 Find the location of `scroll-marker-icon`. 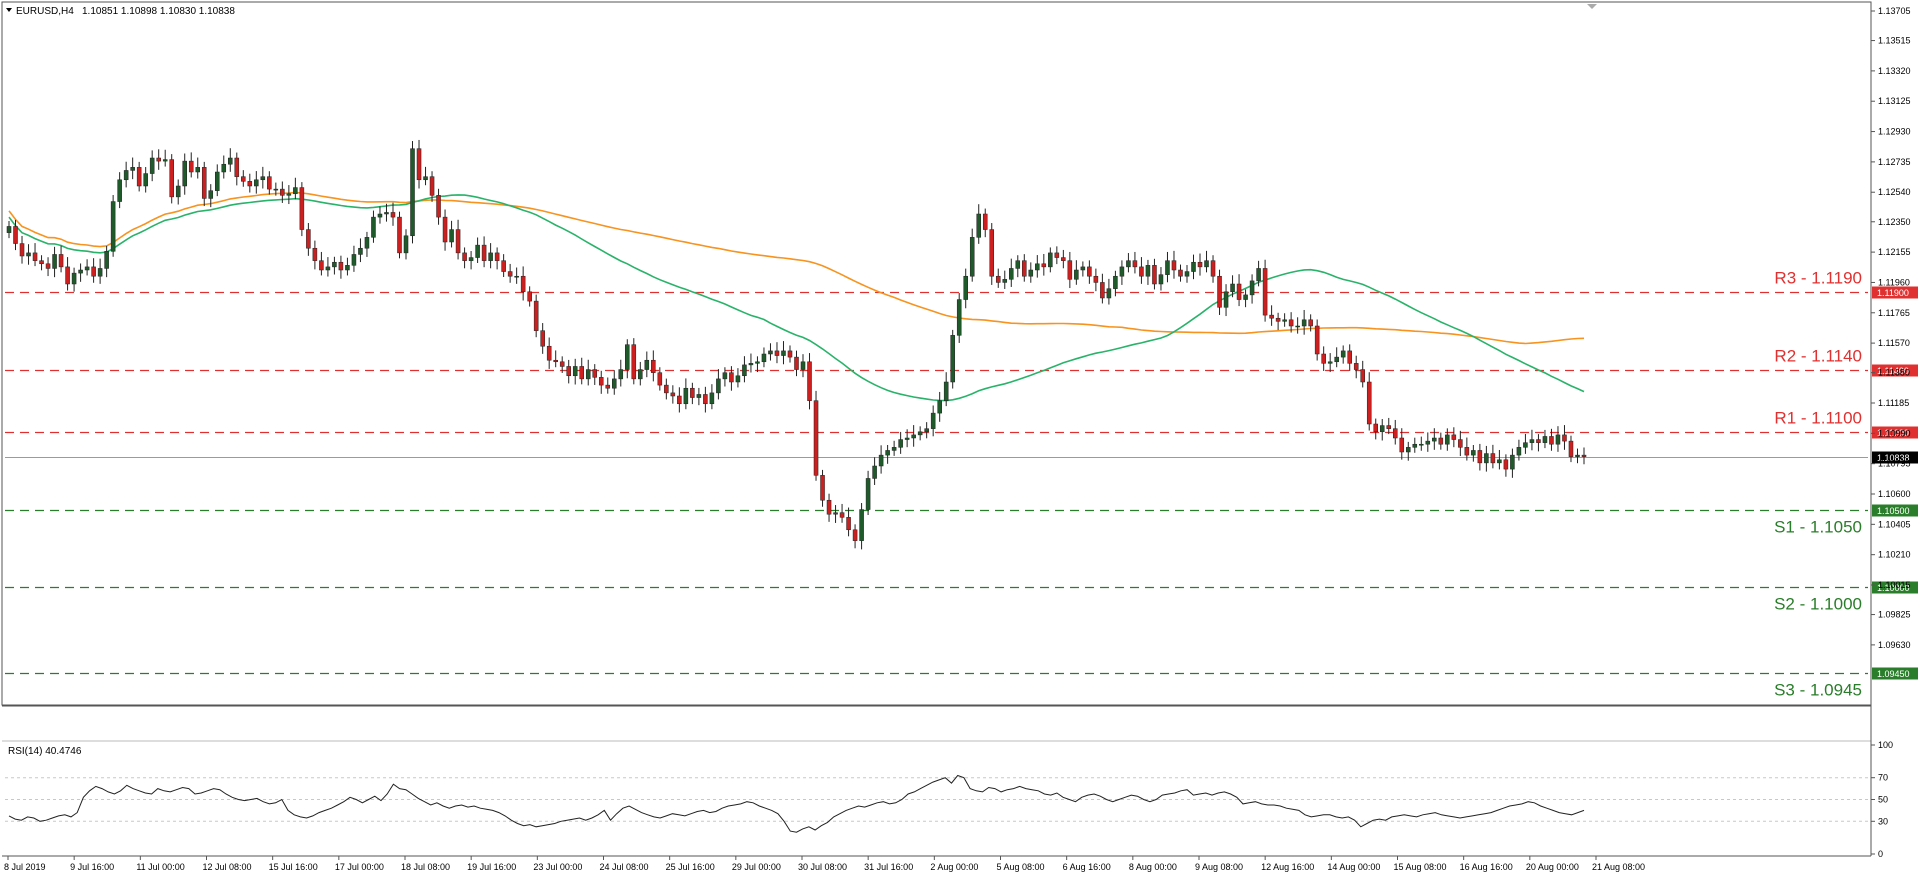

scroll-marker-icon is located at coordinates (1592, 6).